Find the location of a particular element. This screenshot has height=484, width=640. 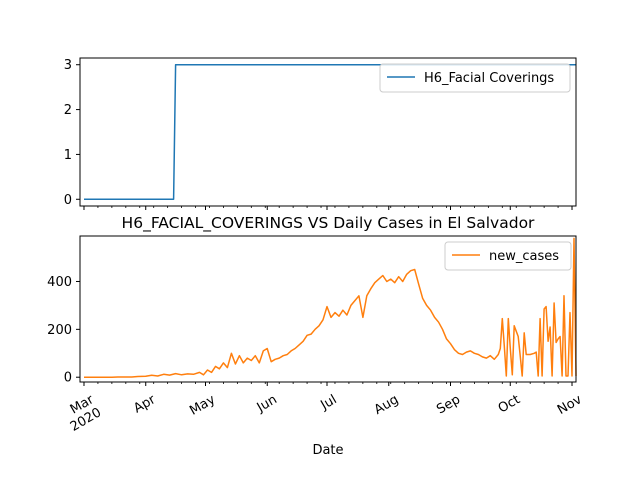

top-y-tick-label: 1 is located at coordinates (68, 155).